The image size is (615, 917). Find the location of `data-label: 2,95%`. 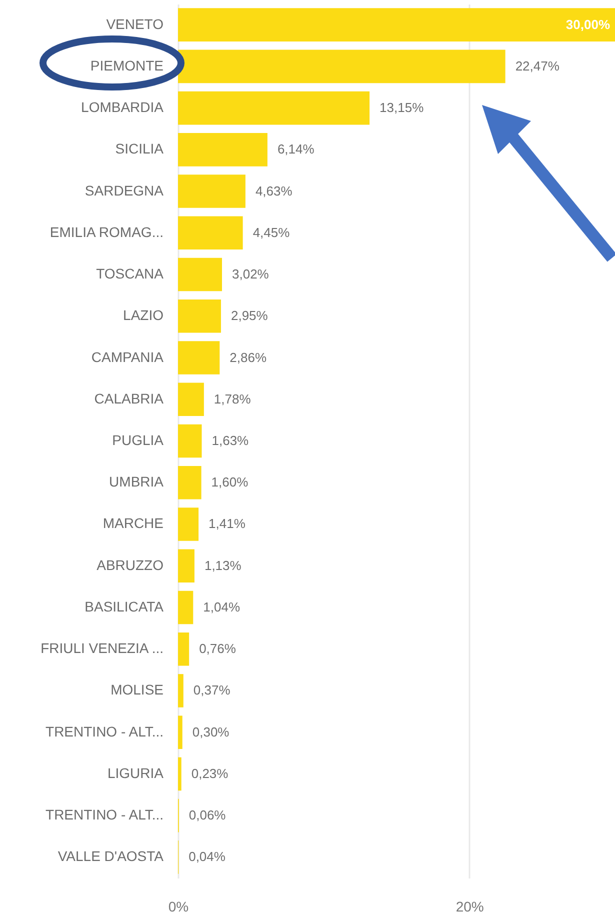

data-label: 2,95% is located at coordinates (249, 316).